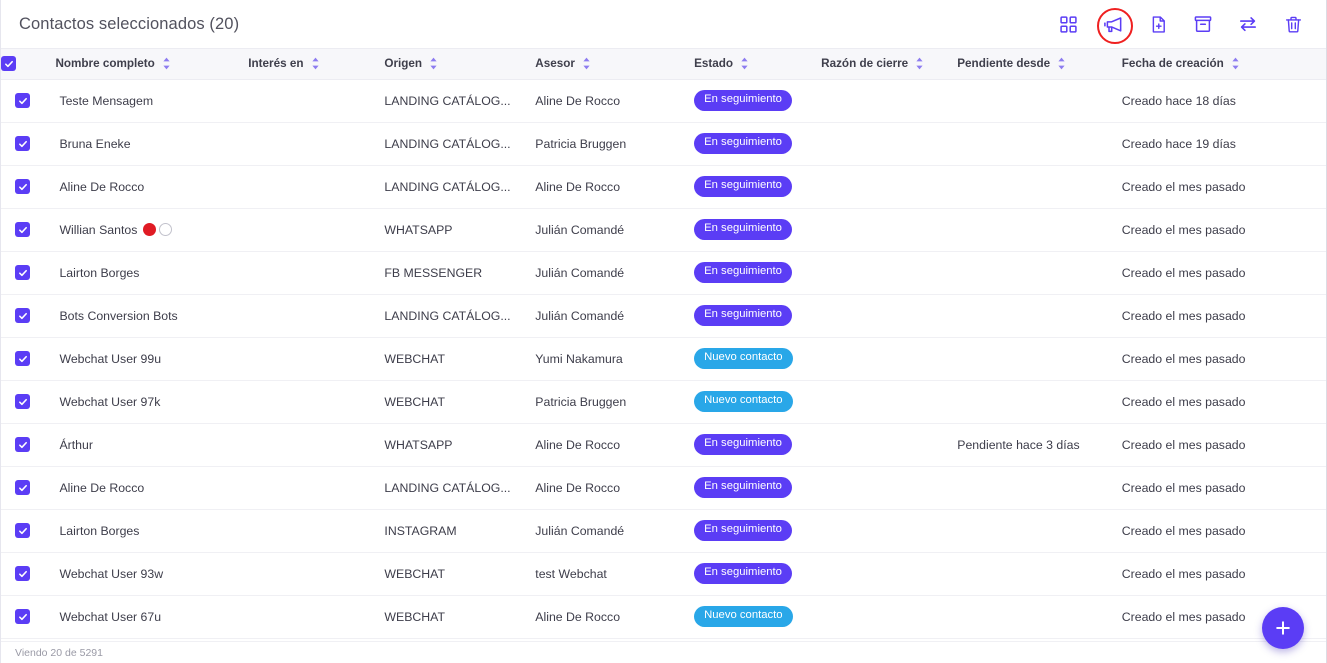 The width and height of the screenshot is (1327, 663). What do you see at coordinates (1158, 24) in the screenshot?
I see `file-add-icon` at bounding box center [1158, 24].